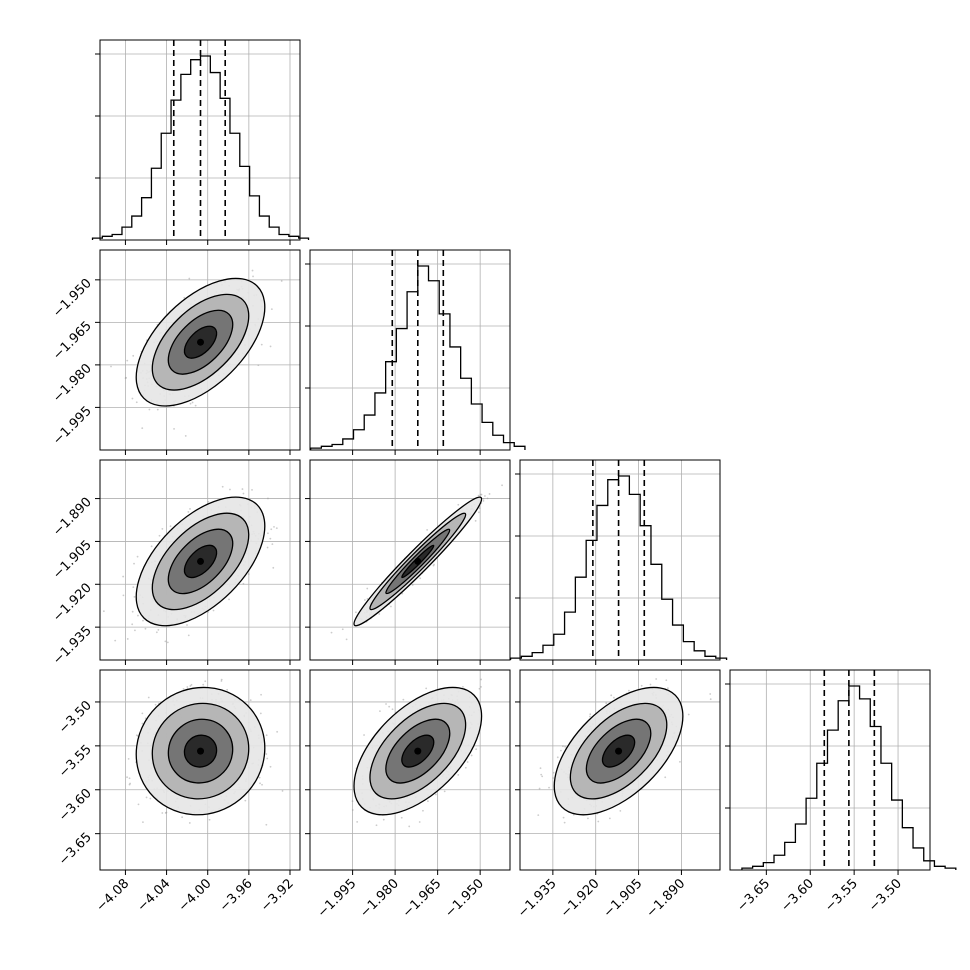 This screenshot has width=970, height=970. I want to click on x-tick-label: −1.995, so click(337, 898).